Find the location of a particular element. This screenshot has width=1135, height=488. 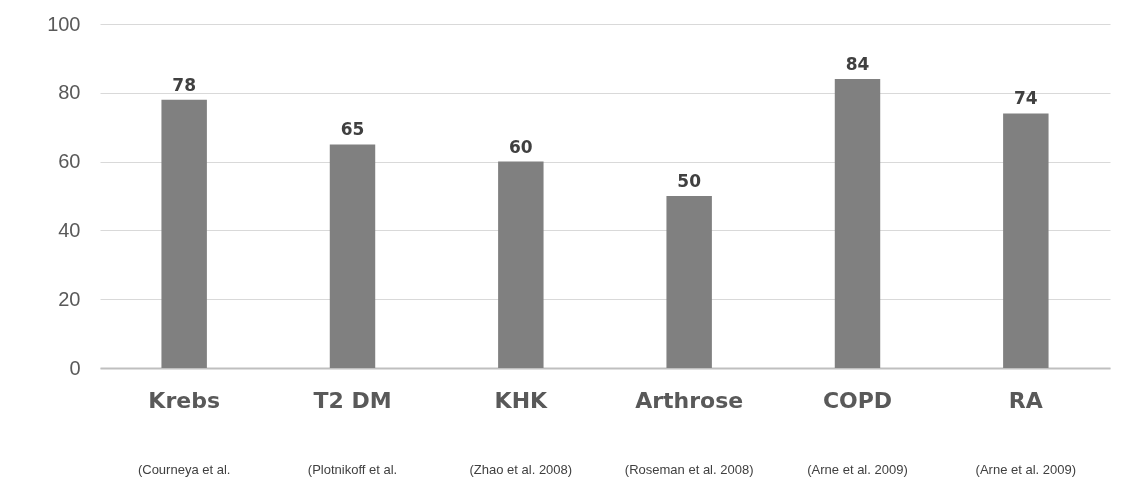

text: (Zhao et al. 2008) is located at coordinates (521, 469).